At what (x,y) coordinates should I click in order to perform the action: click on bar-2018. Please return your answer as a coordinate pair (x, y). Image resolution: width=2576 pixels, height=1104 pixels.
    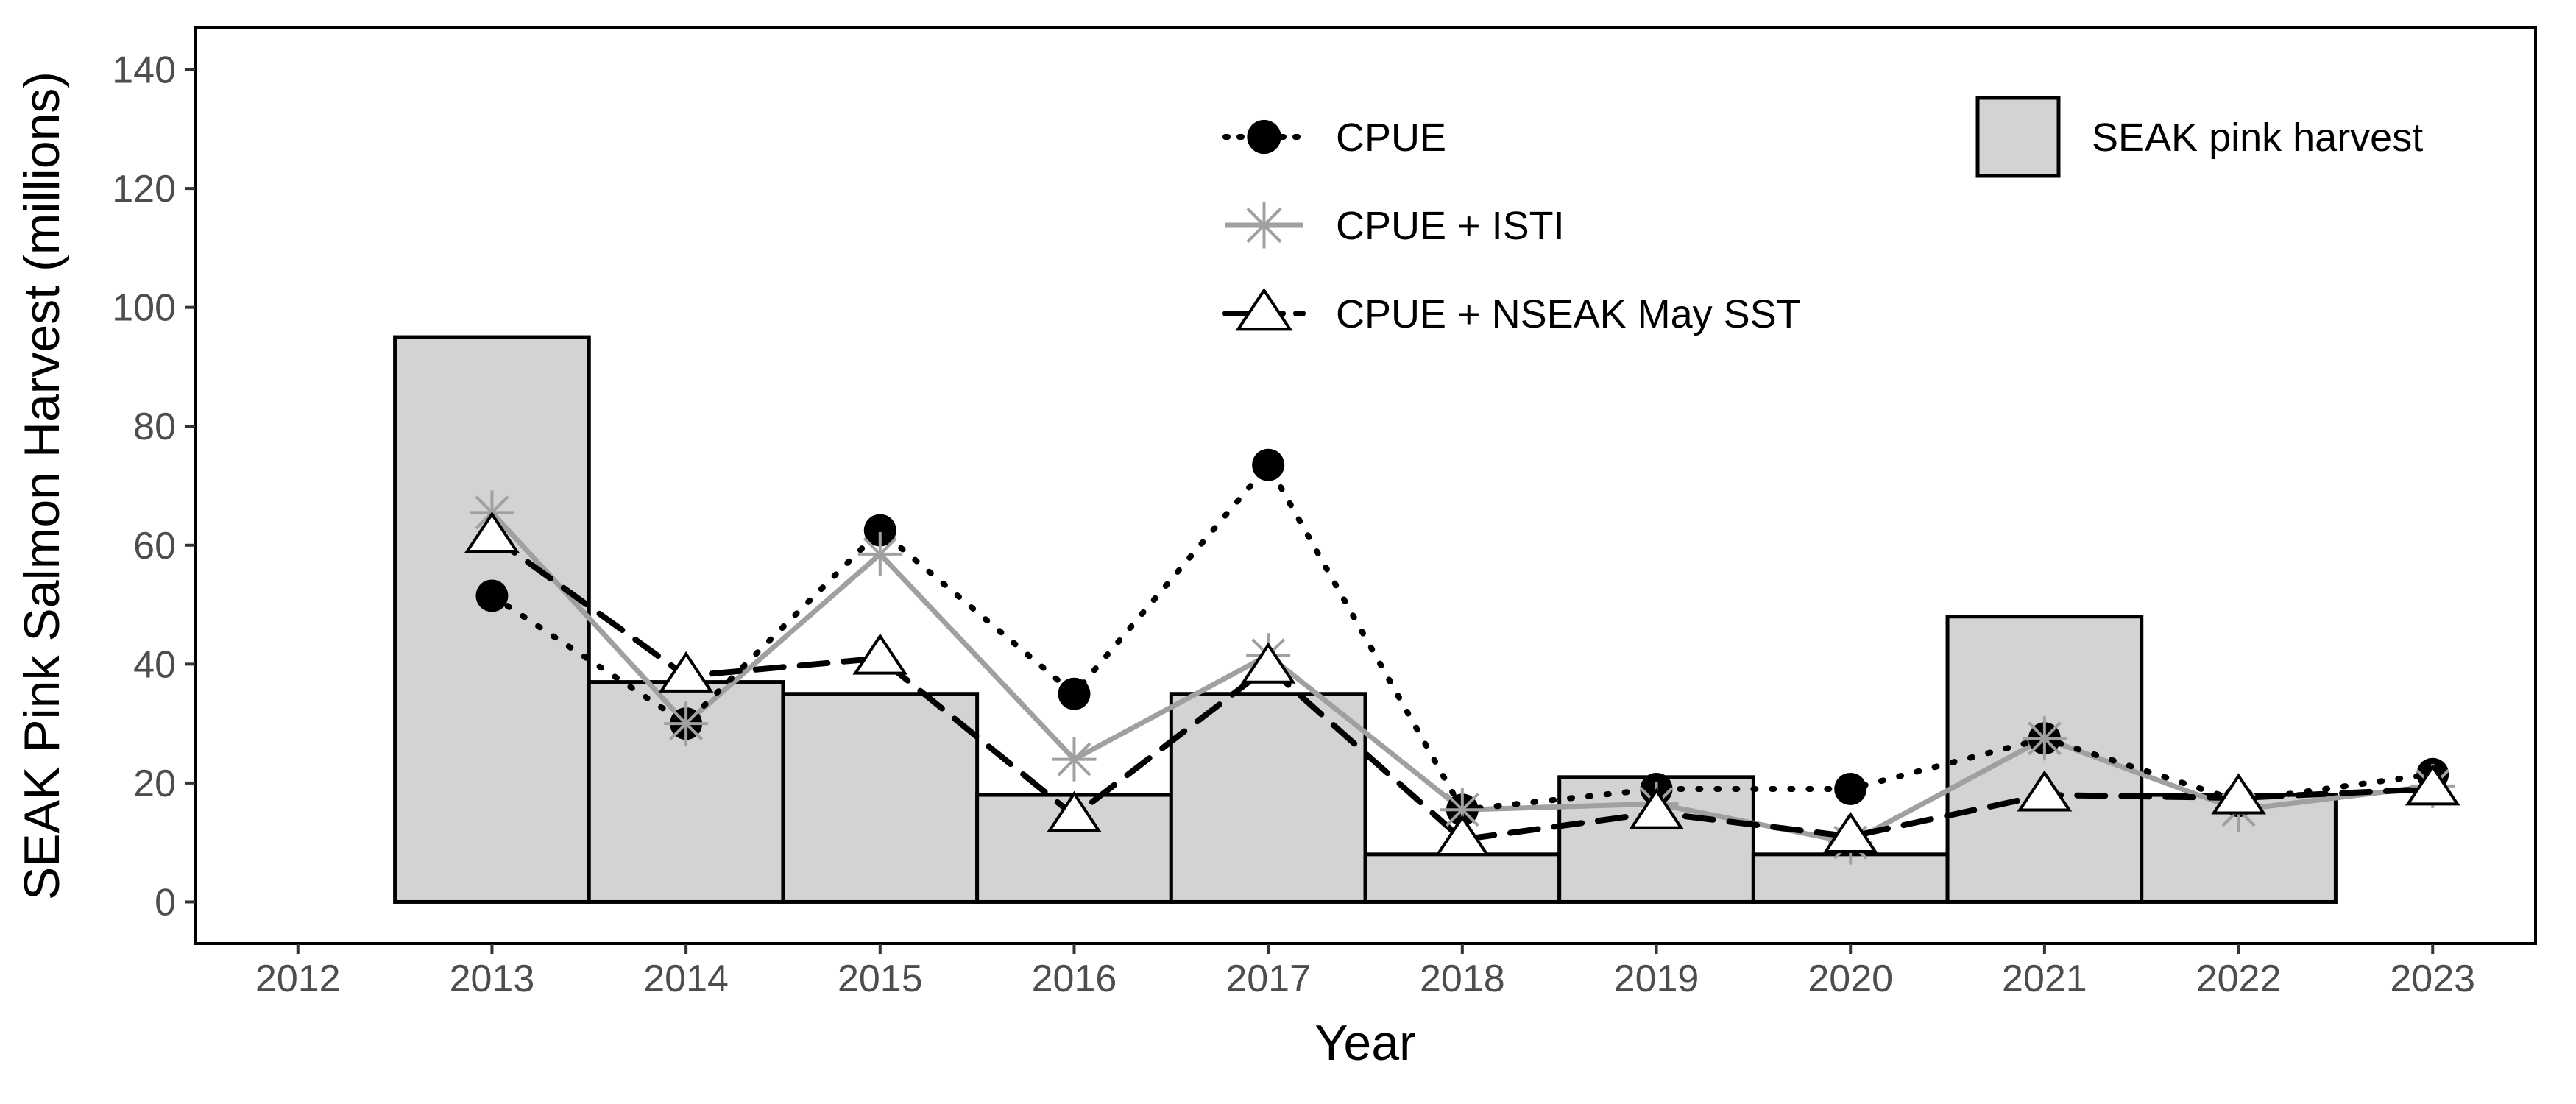
    Looking at the image, I should click on (1462, 878).